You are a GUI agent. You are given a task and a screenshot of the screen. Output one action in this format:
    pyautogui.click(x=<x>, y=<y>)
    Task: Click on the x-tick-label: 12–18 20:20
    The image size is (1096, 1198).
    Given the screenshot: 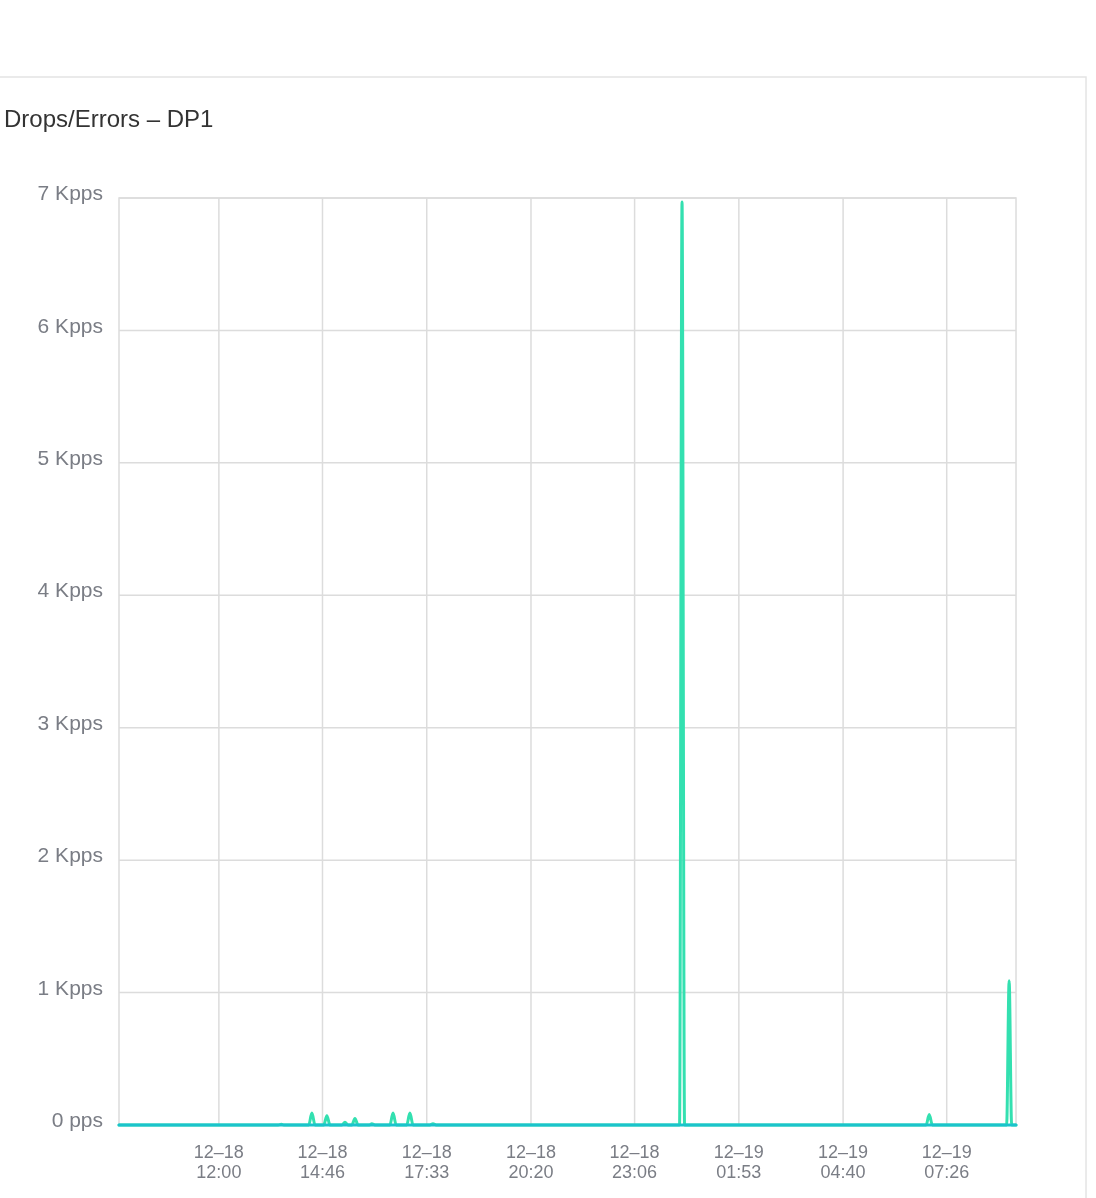 What is the action you would take?
    pyautogui.click(x=531, y=1162)
    